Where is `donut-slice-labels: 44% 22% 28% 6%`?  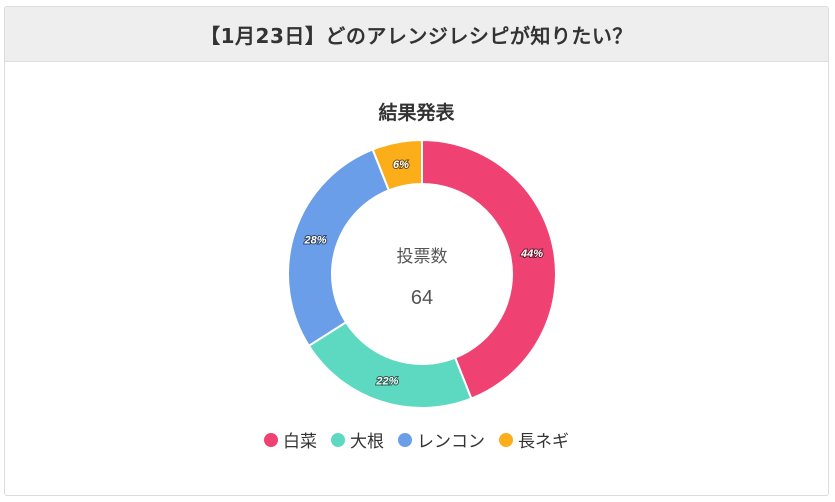 donut-slice-labels: 44% 22% 28% 6% is located at coordinates (423, 273).